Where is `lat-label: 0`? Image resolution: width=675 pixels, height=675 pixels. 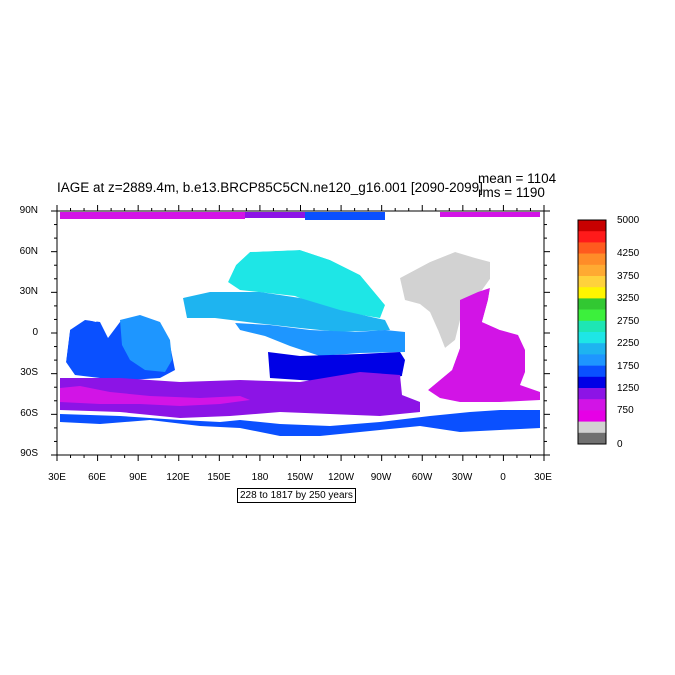
lat-label: 0 is located at coordinates (35, 332).